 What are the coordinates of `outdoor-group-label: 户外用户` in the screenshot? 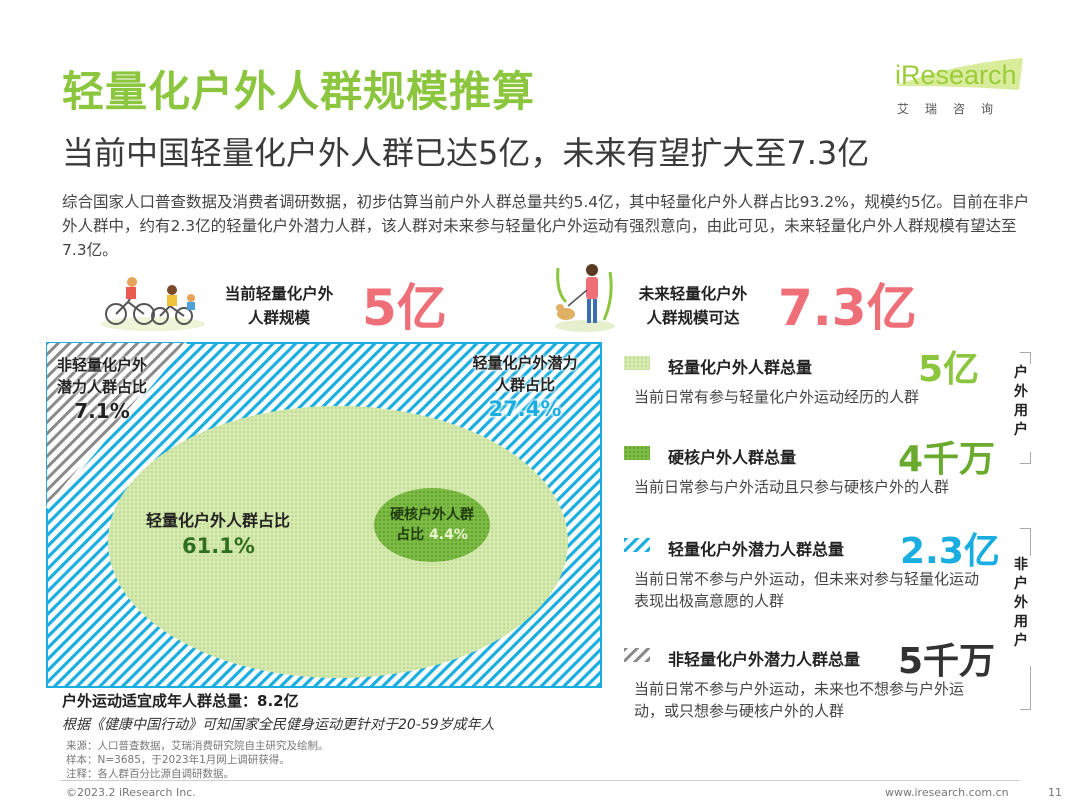 It's located at (1021, 408).